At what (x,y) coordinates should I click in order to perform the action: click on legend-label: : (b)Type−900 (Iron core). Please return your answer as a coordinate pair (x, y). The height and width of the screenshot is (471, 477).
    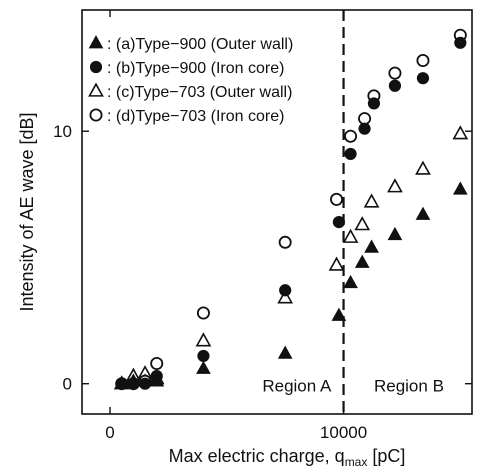
    Looking at the image, I should click on (195, 68).